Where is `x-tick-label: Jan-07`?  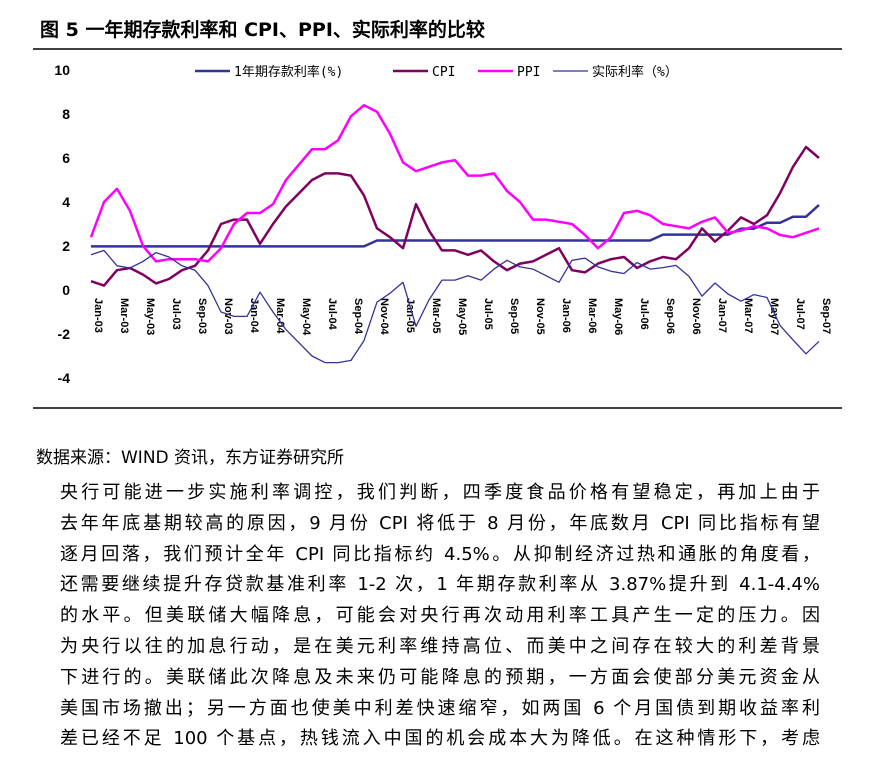
x-tick-label: Jan-07 is located at coordinates (722, 315).